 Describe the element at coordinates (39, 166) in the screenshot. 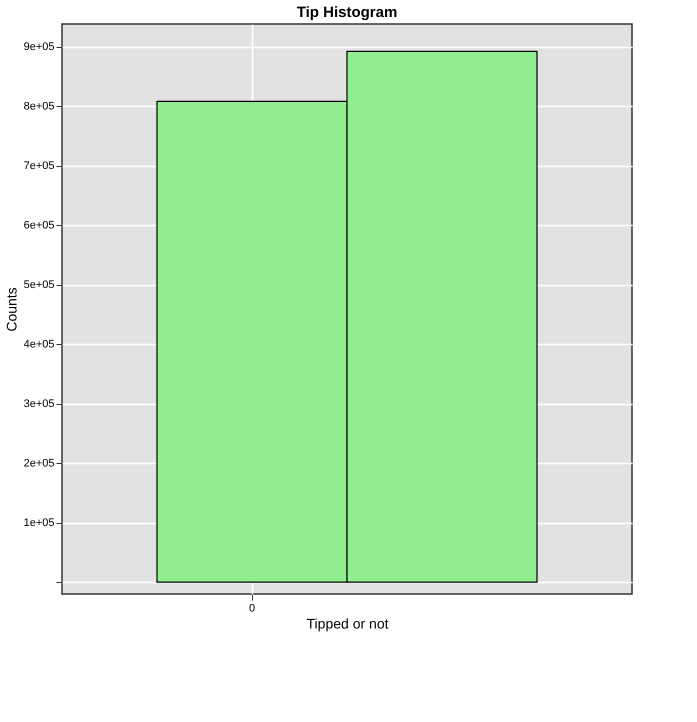

I see `y-tick-label: 7e+05` at that location.